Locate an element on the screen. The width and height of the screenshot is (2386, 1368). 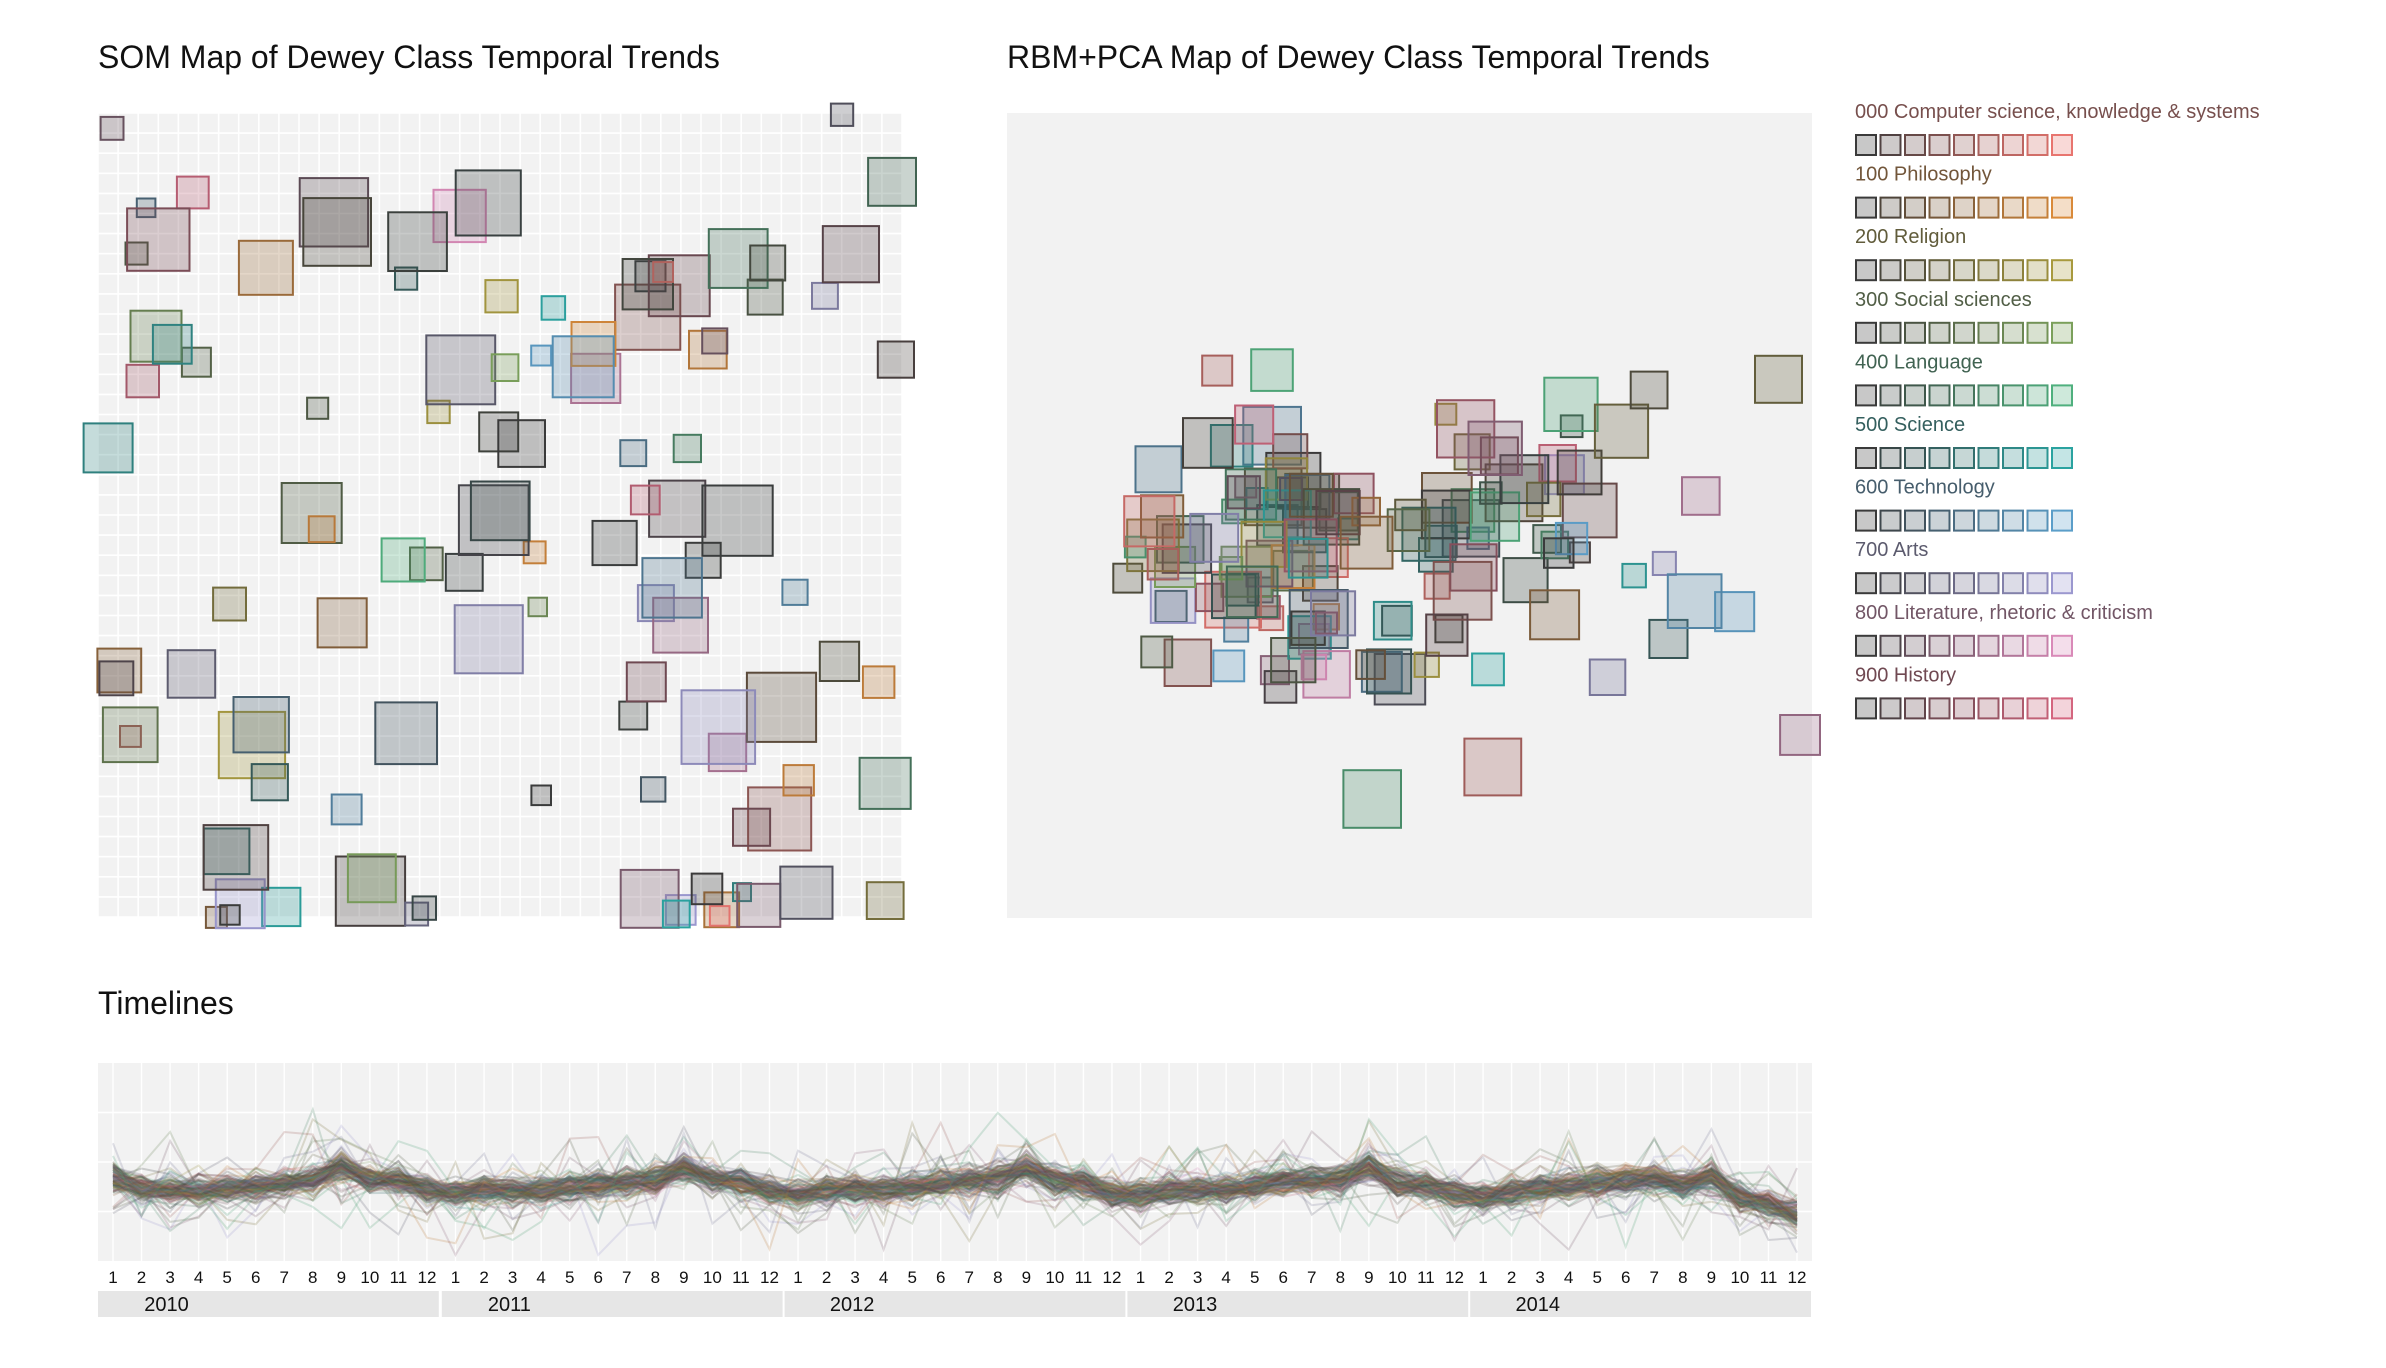
month-tick-label: 9 is located at coordinates (341, 1277).